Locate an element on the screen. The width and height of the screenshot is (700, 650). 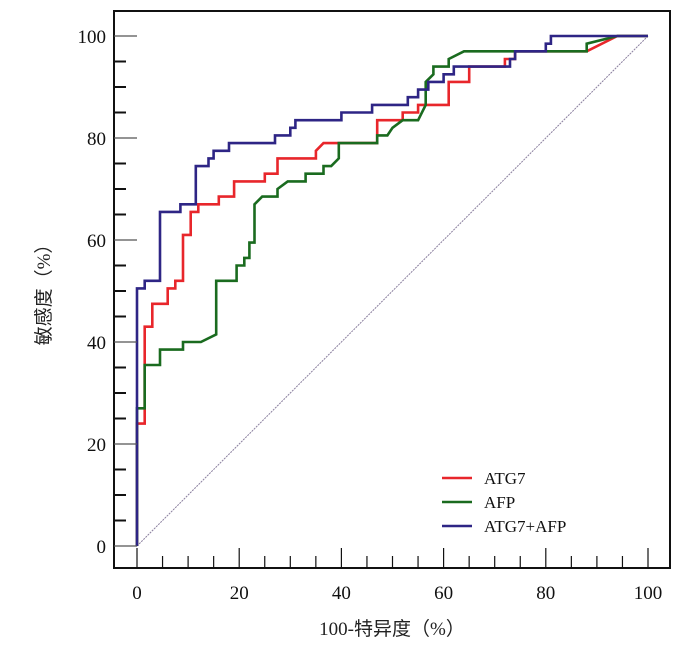
y-axis-tick-labels: 0 20 40 60 80 100 is located at coordinates (92, 292).